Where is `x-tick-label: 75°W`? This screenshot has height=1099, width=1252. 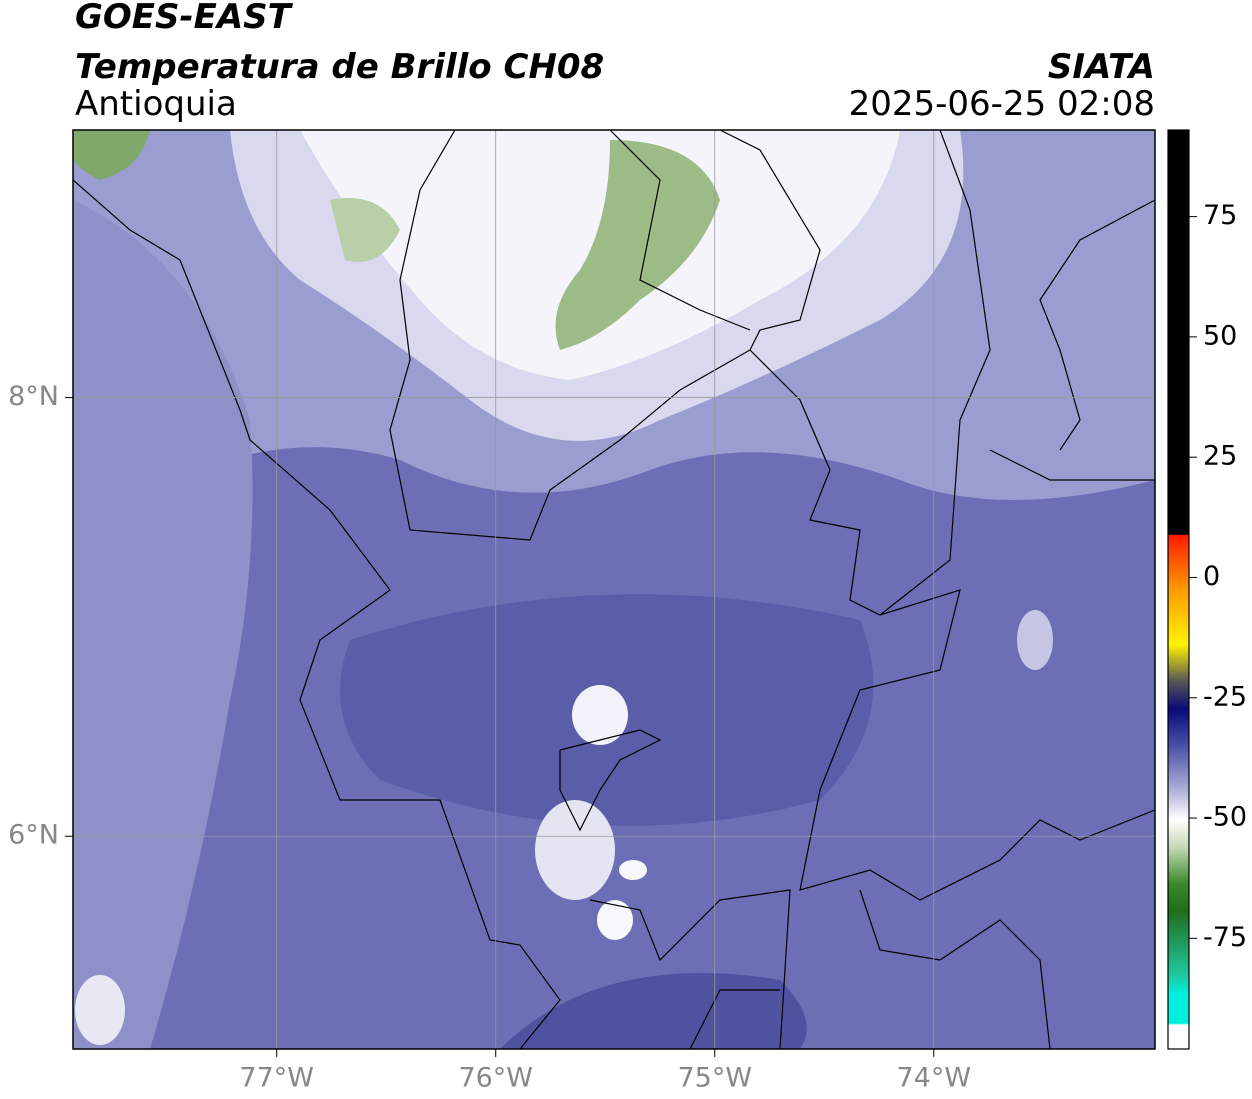
x-tick-label: 75°W is located at coordinates (714, 1078).